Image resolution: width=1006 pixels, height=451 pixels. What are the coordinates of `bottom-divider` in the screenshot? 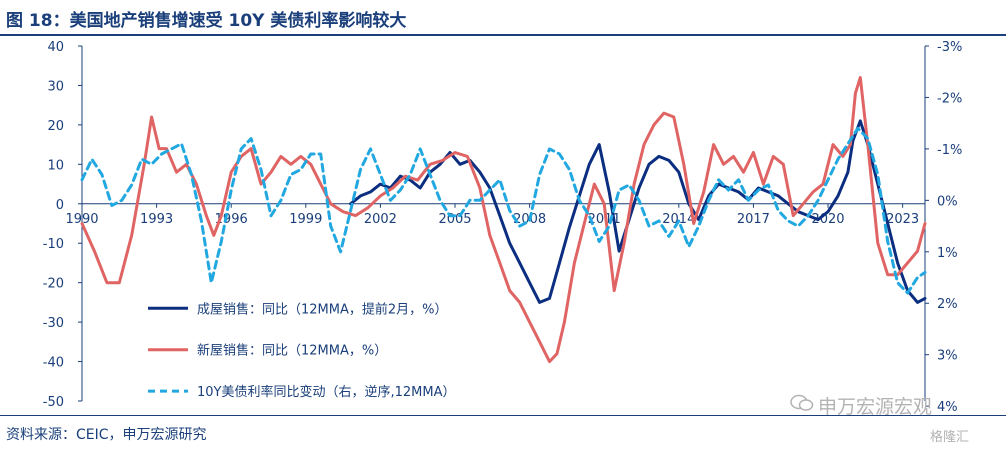 It's located at (503, 415).